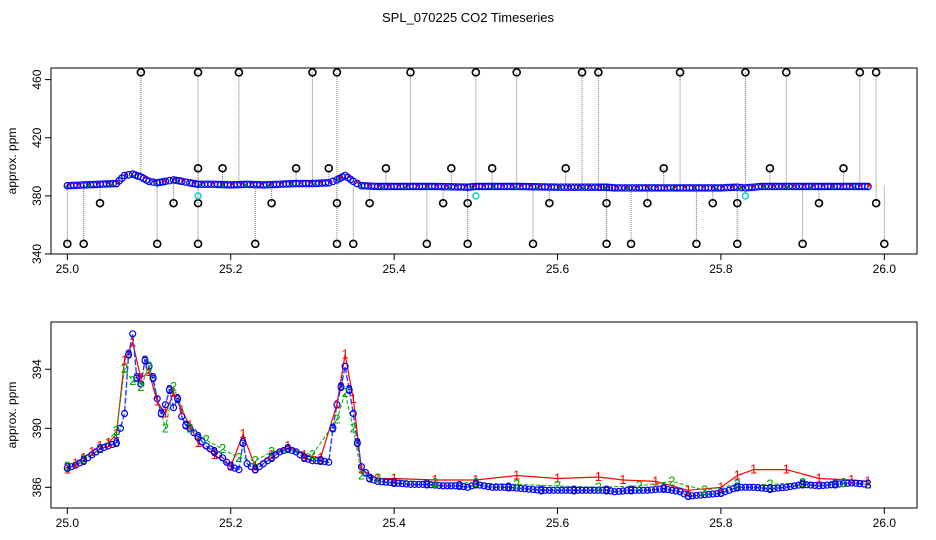 This screenshot has height=540, width=936. I want to click on y-axis-title: approx. ppm, so click(12, 161).